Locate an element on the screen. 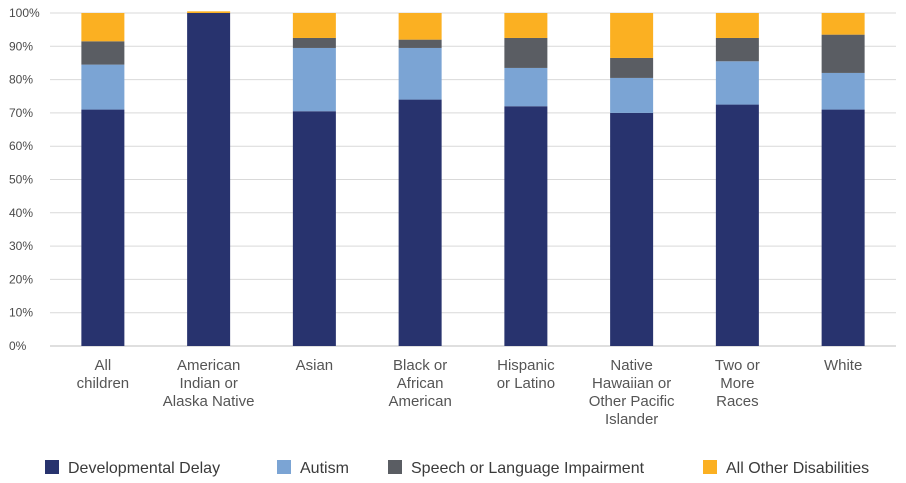 The height and width of the screenshot is (483, 906). legend-label: Speech or Language Impairment is located at coordinates (528, 468).